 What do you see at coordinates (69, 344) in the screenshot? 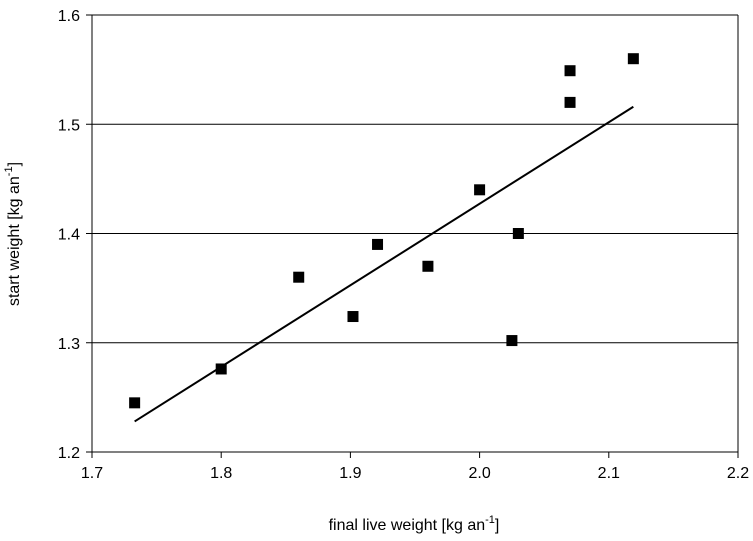
I see `y-tick-label: 1.3` at bounding box center [69, 344].